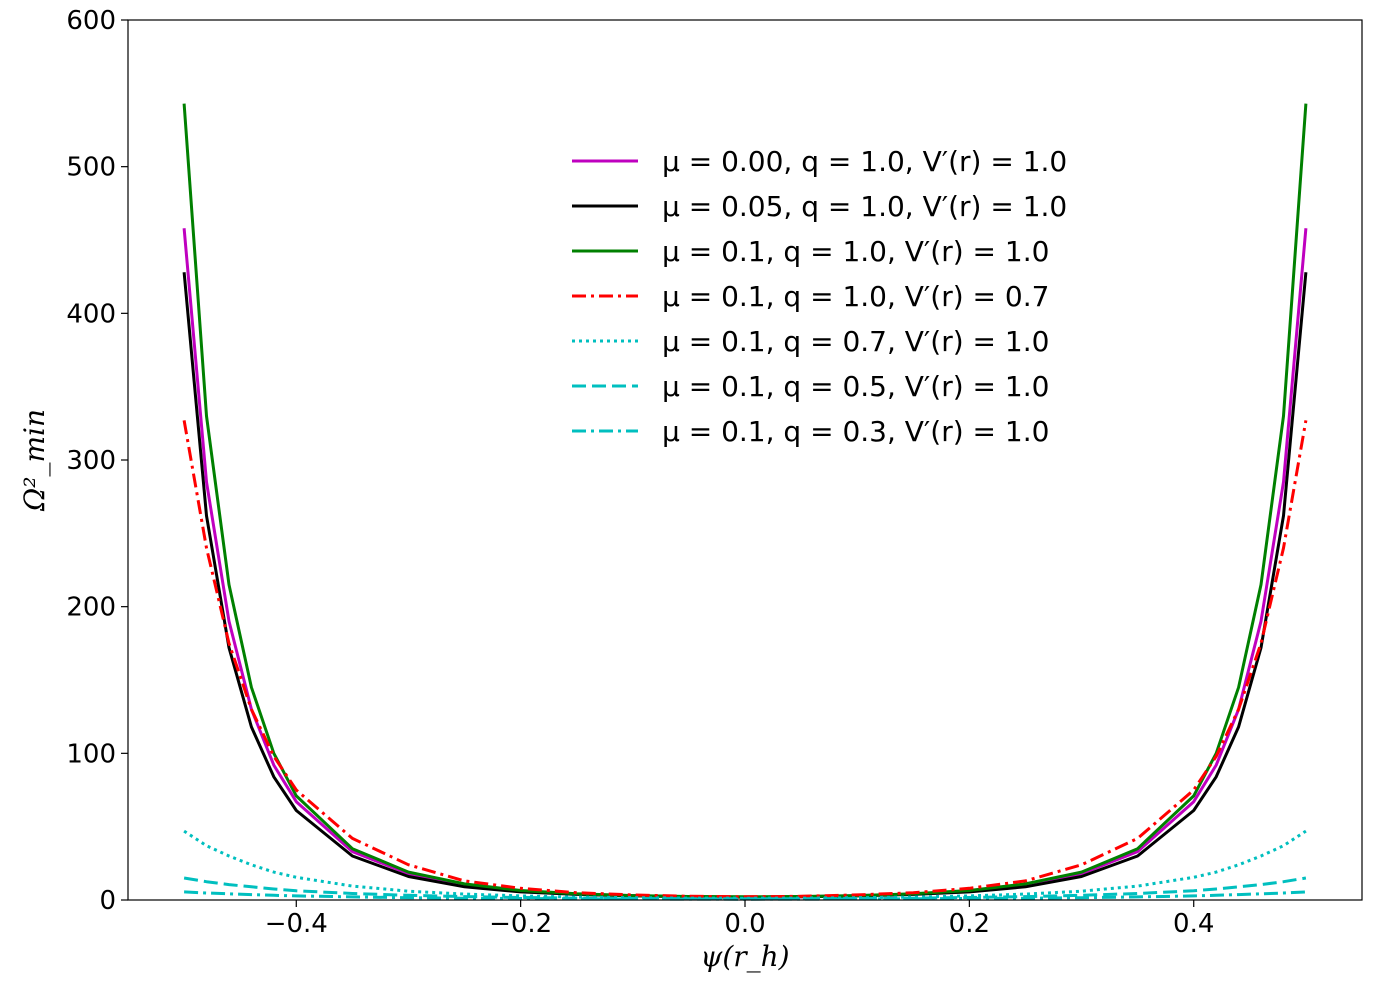 This screenshot has height=981, width=1373. I want to click on legend-label-5: μ = 0.1, q = 0.7, V′(r) = 1.0, so click(855, 341).